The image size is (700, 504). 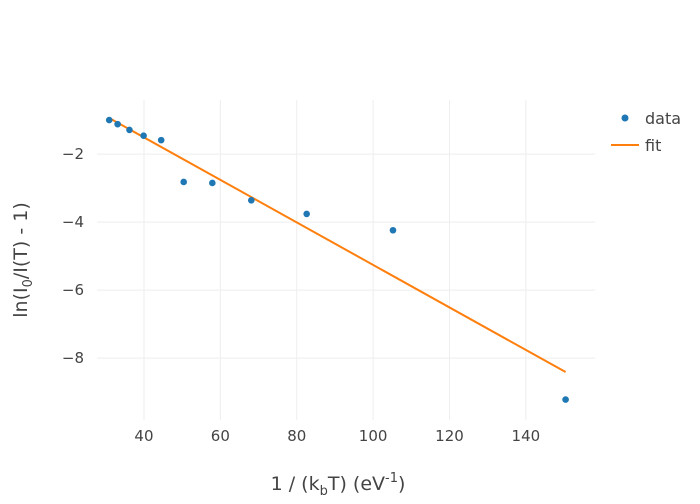 I want to click on legend-marker-data, so click(x=625, y=118).